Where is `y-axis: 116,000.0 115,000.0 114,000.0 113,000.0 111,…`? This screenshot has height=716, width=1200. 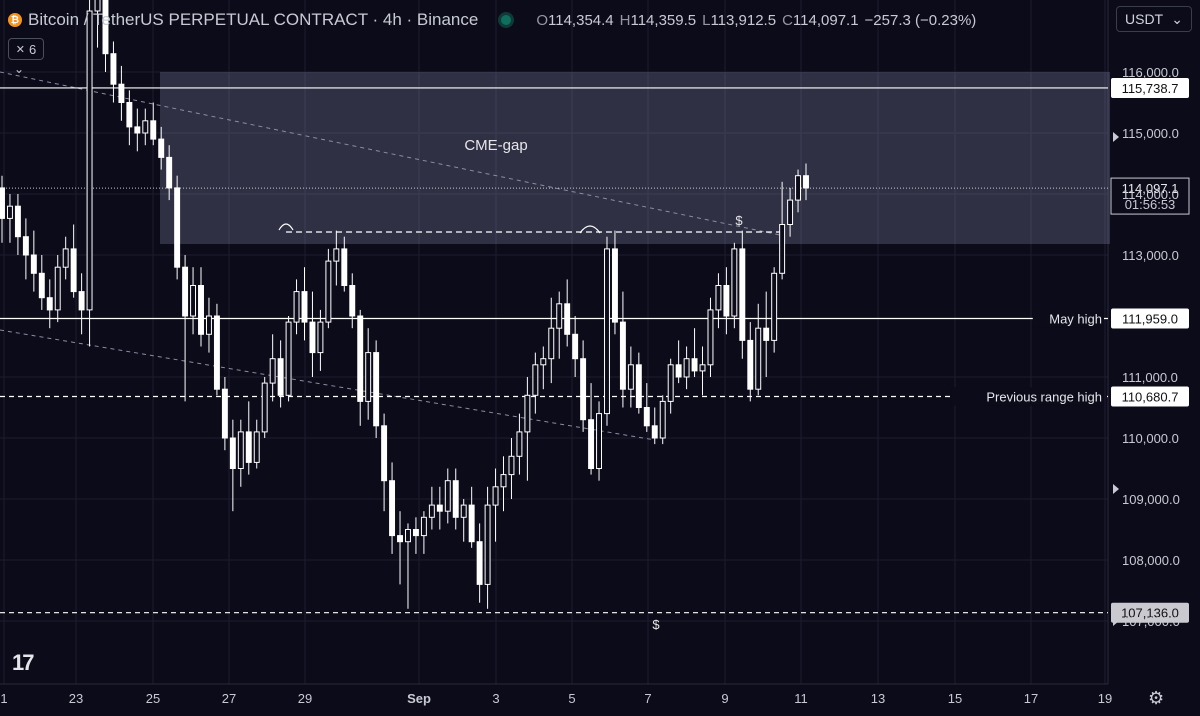
y-axis: 116,000.0 115,000.0 114,000.0 113,000.0 111,… is located at coordinates (1146, 347).